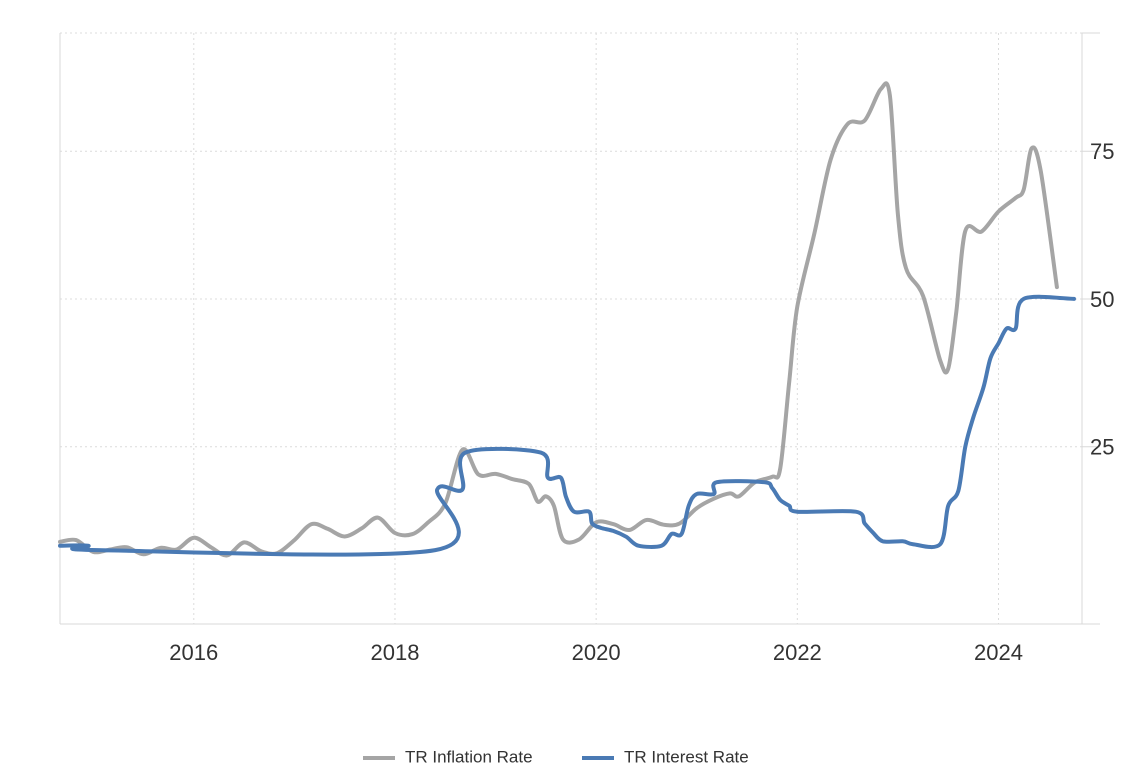 The height and width of the screenshot is (765, 1135). I want to click on x-tick-label: 2020, so click(596, 652).